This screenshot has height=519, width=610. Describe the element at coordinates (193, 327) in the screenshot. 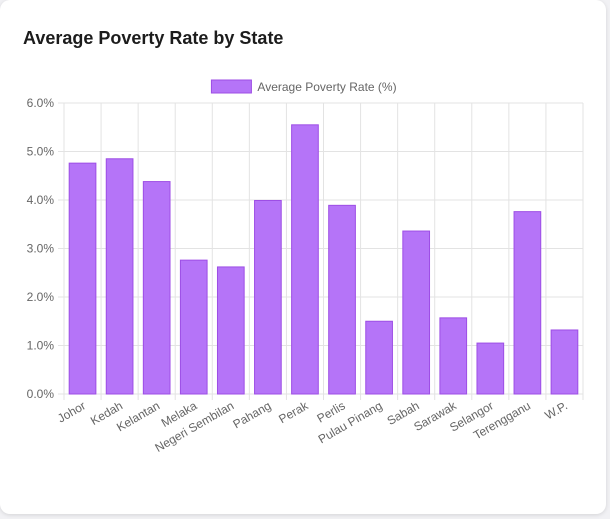

I see `bar-melaka` at that location.